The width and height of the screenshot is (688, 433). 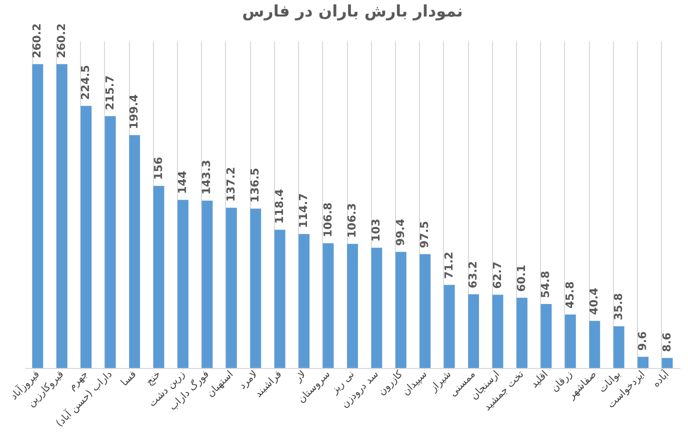 I want to click on data-label: 103, so click(x=376, y=230).